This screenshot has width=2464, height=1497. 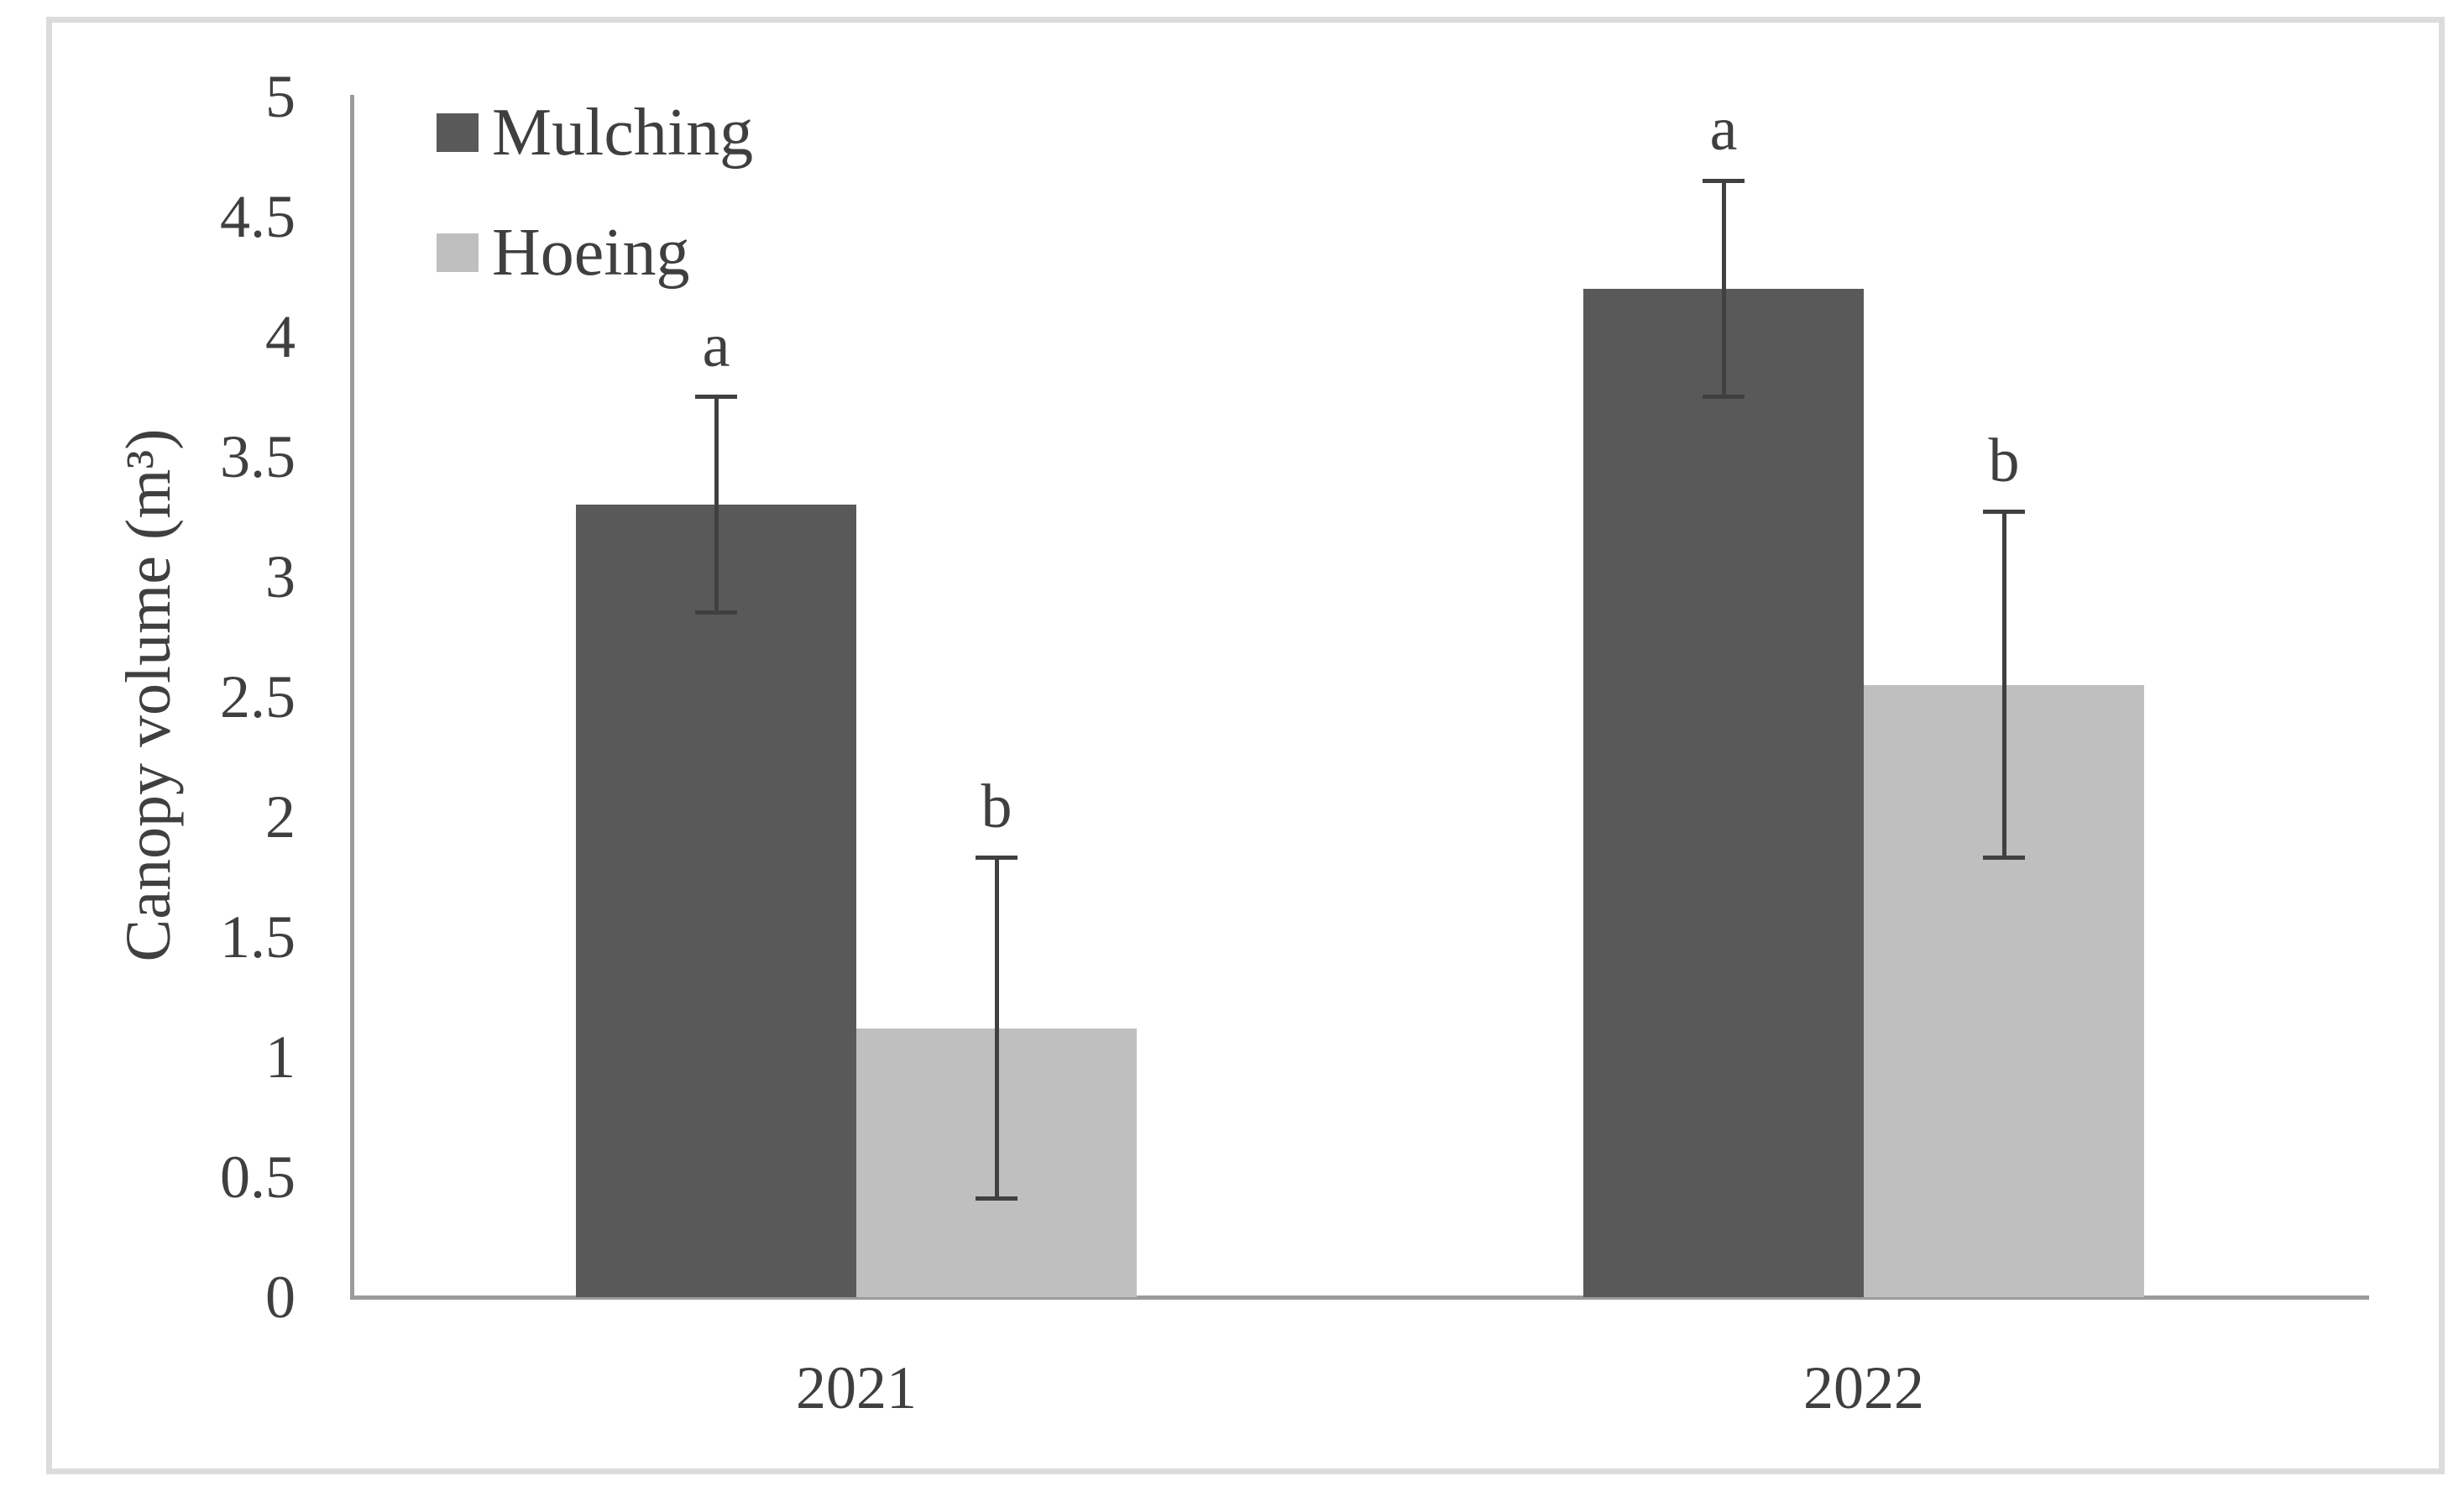 I want to click on significance-letter-hoeing-2022: b, so click(x=2004, y=460).